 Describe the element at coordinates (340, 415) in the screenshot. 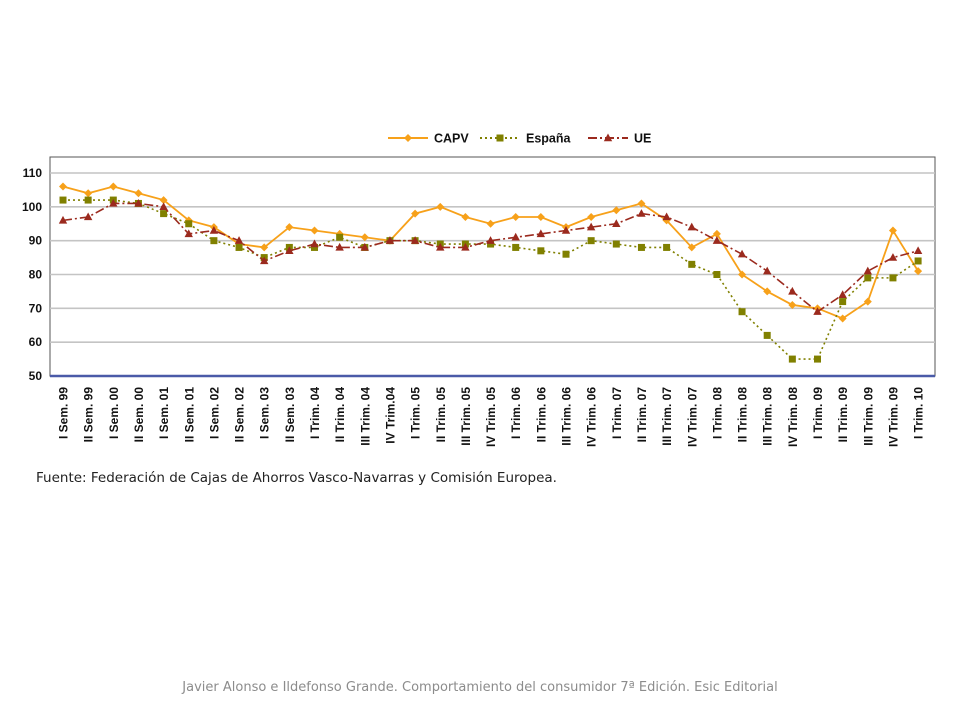

I see `x-tick-label: II Trim. 04` at that location.